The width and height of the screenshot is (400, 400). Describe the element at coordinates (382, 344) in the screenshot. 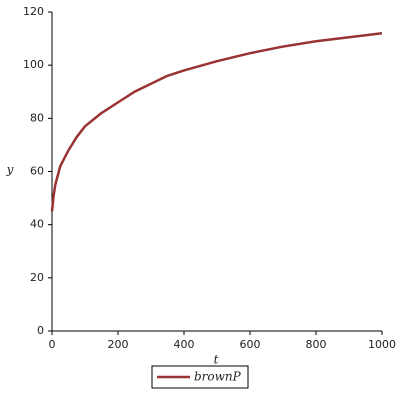

I see `x-tick-label: 1000` at that location.